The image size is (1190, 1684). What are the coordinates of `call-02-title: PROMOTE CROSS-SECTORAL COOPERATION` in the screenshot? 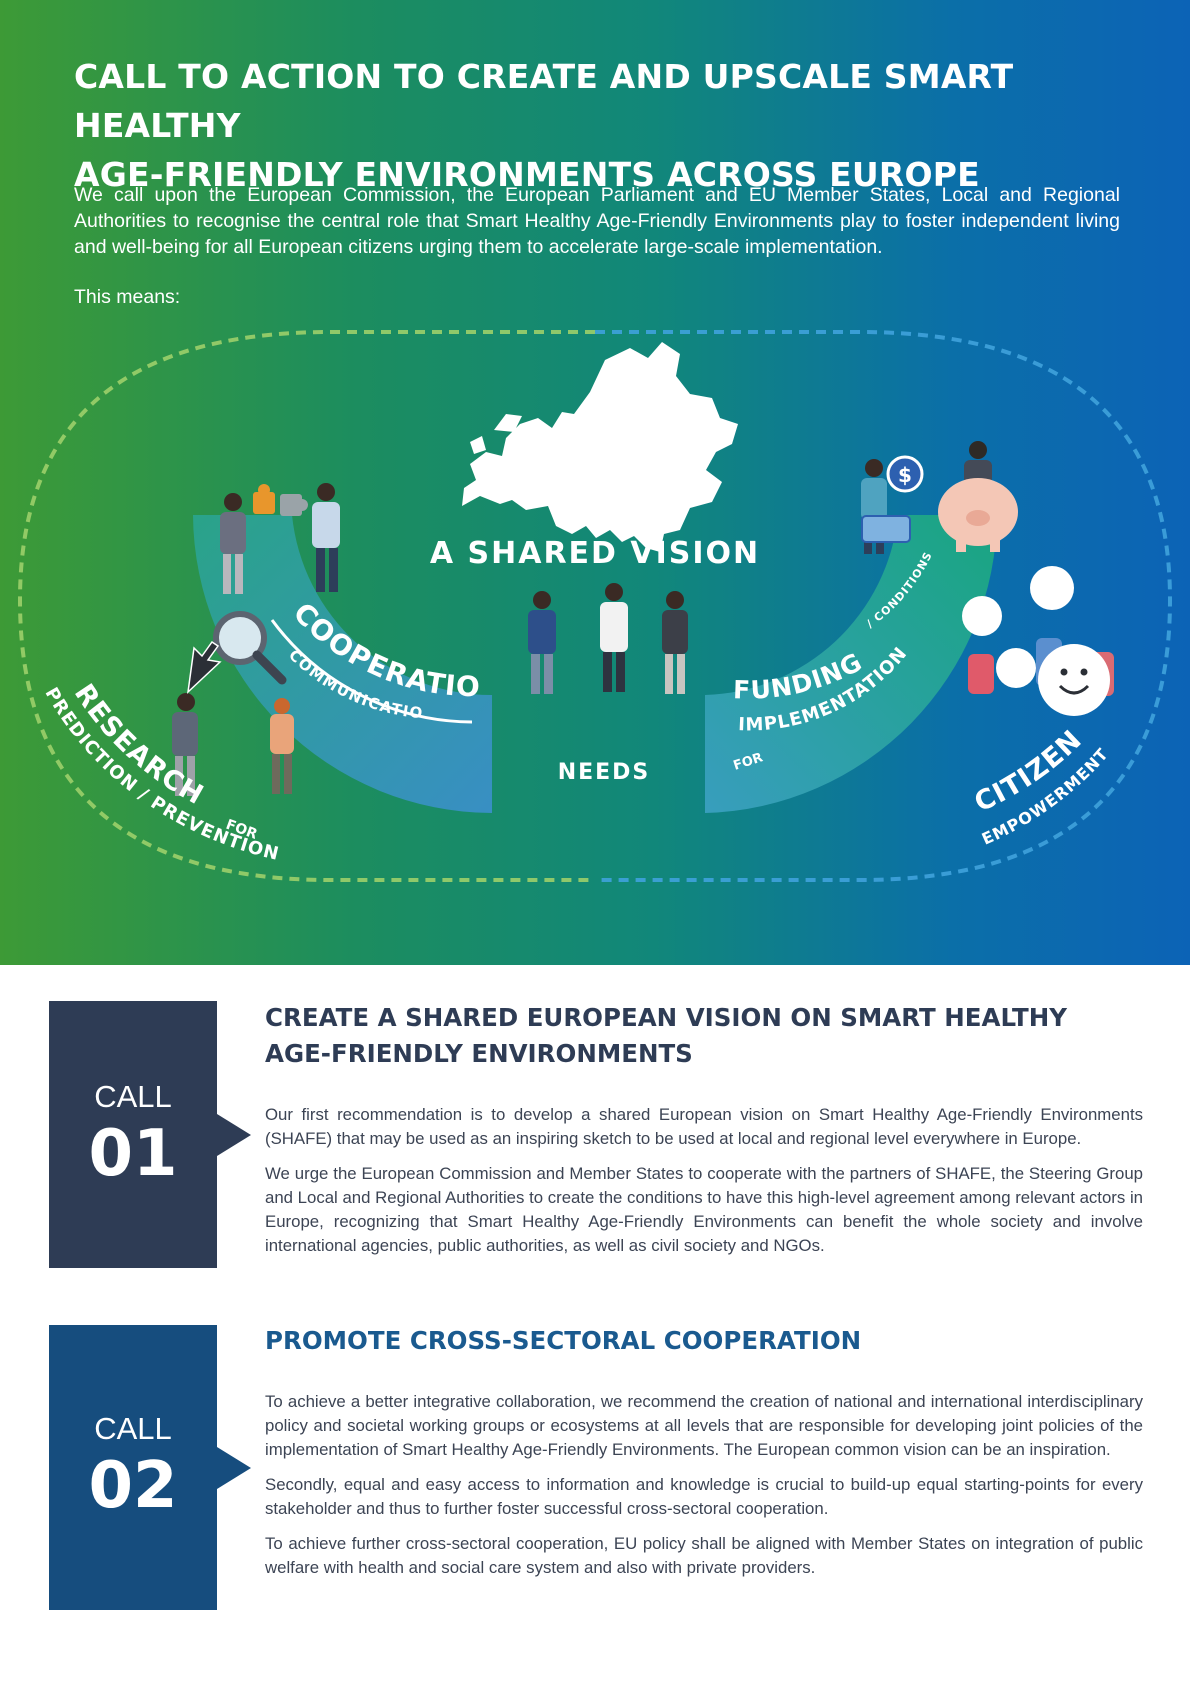 It's located at (705, 1341).